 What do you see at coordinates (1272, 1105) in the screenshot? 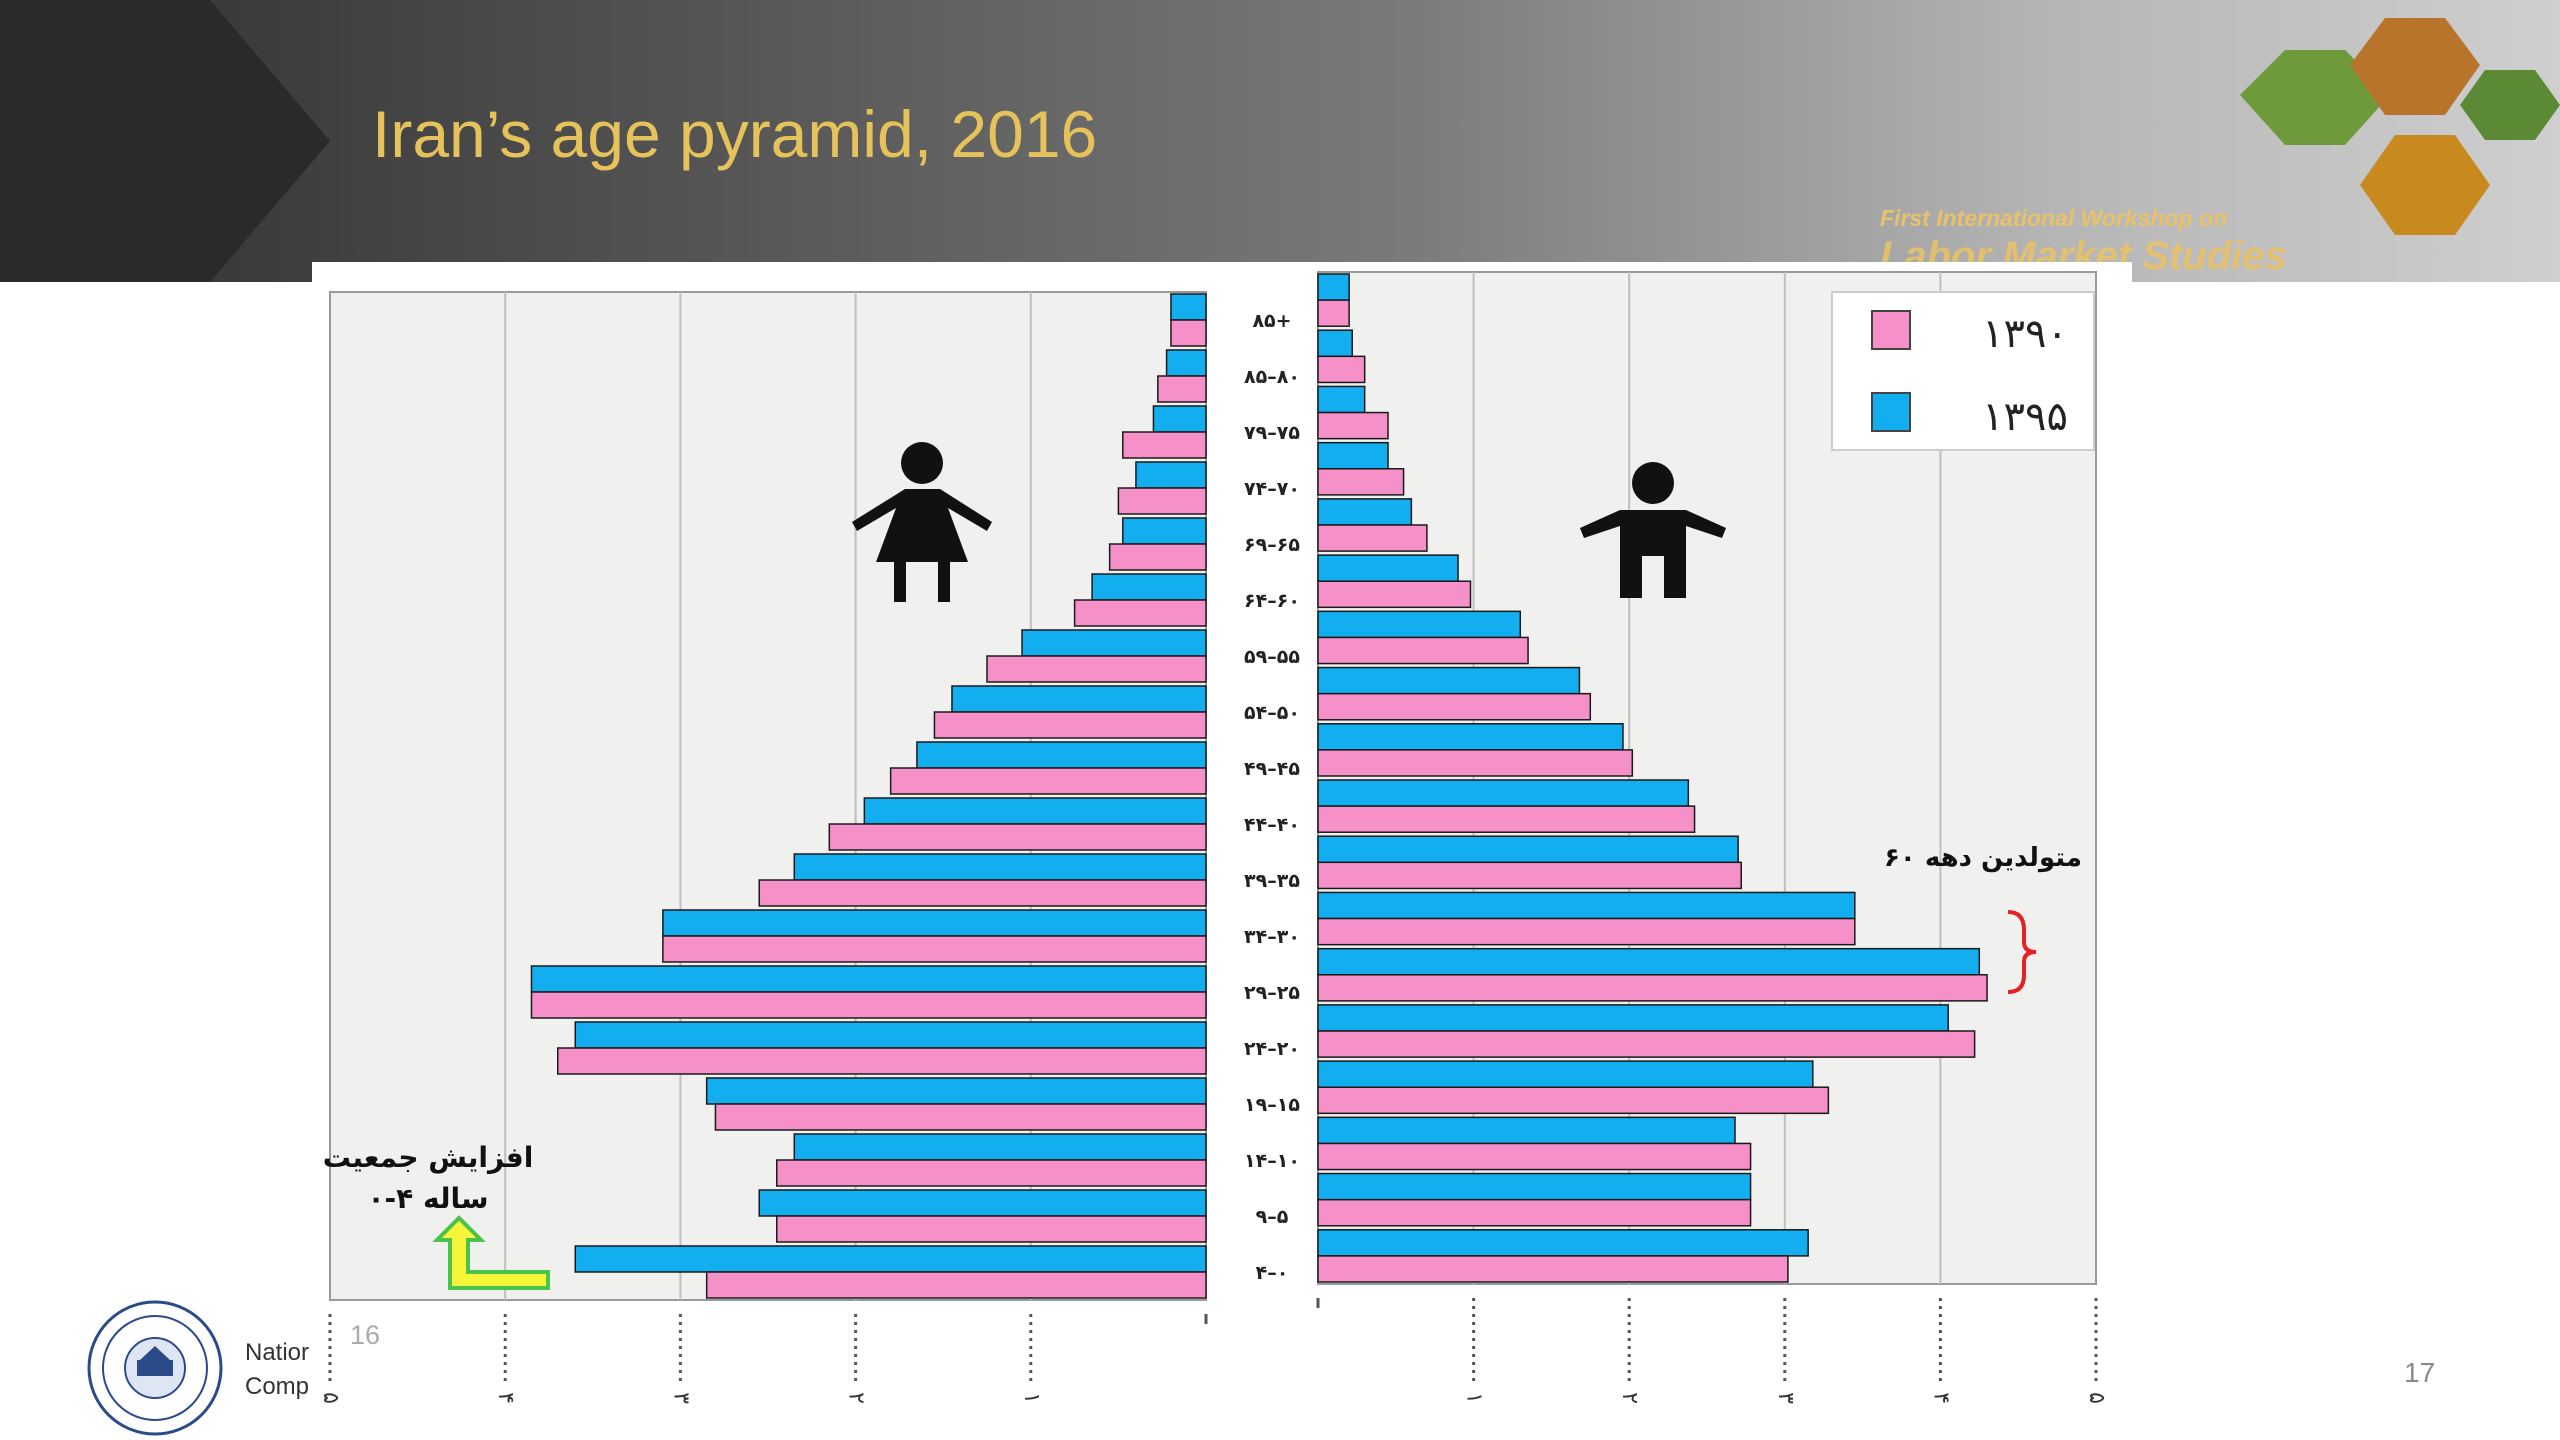
I see `age-group-label: ۱۹–۱۵` at bounding box center [1272, 1105].